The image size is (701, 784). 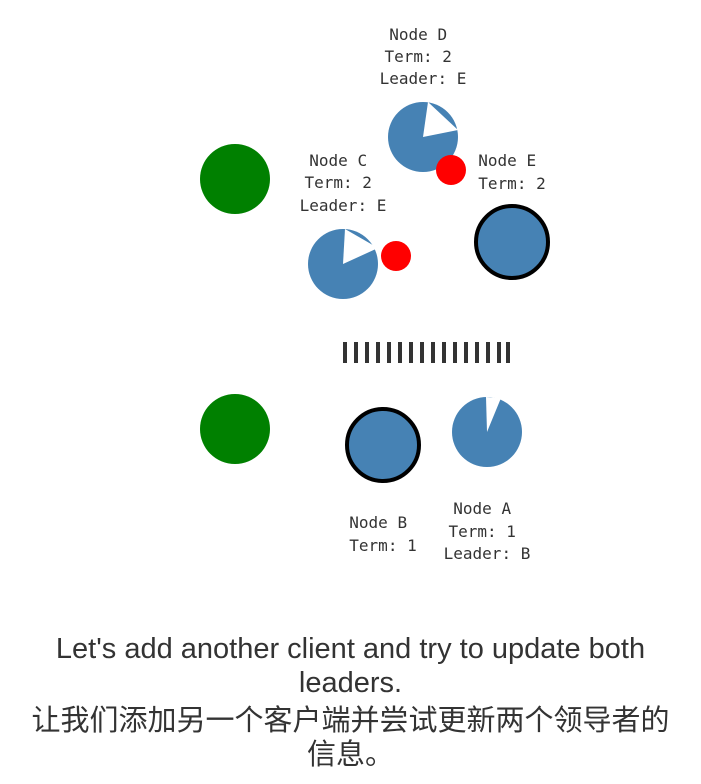 What do you see at coordinates (343, 205) in the screenshot?
I see `node-c-leader: Leader: E` at bounding box center [343, 205].